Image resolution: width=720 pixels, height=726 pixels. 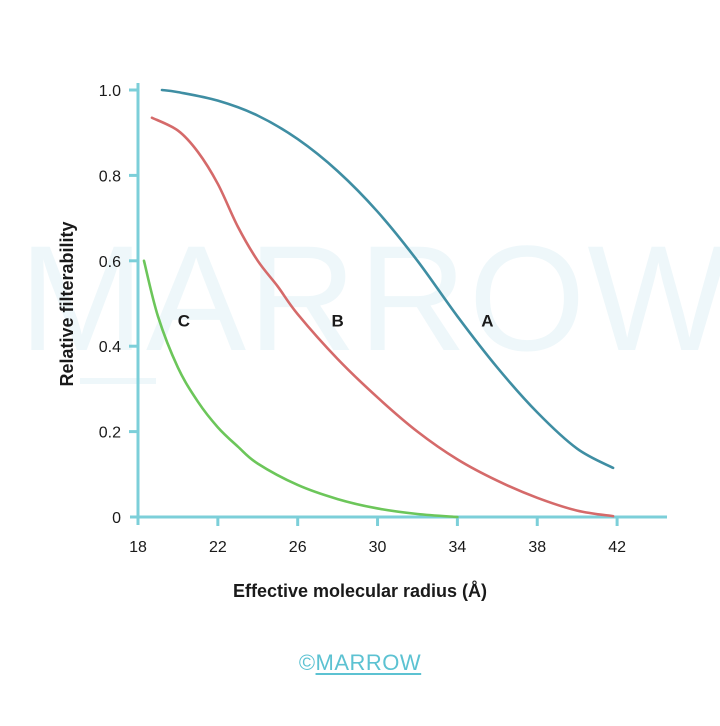 I want to click on y-tick-label: 1.0, so click(x=110, y=91).